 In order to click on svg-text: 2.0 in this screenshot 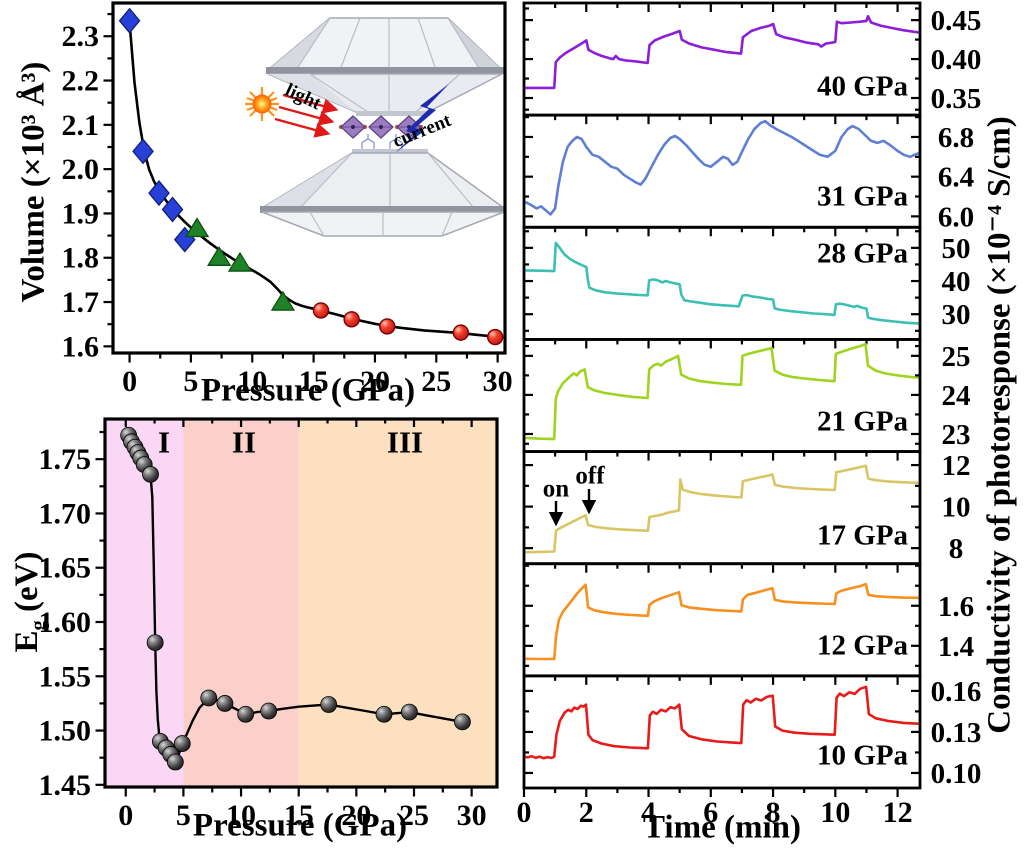, I will do `click(81, 169)`.